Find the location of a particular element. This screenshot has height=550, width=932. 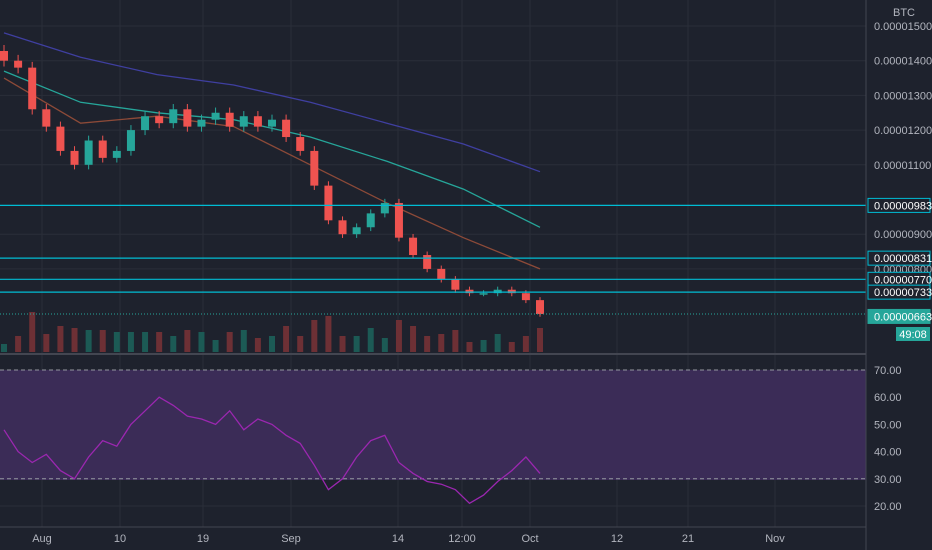

price-tag: 0.00000831 is located at coordinates (899, 258).